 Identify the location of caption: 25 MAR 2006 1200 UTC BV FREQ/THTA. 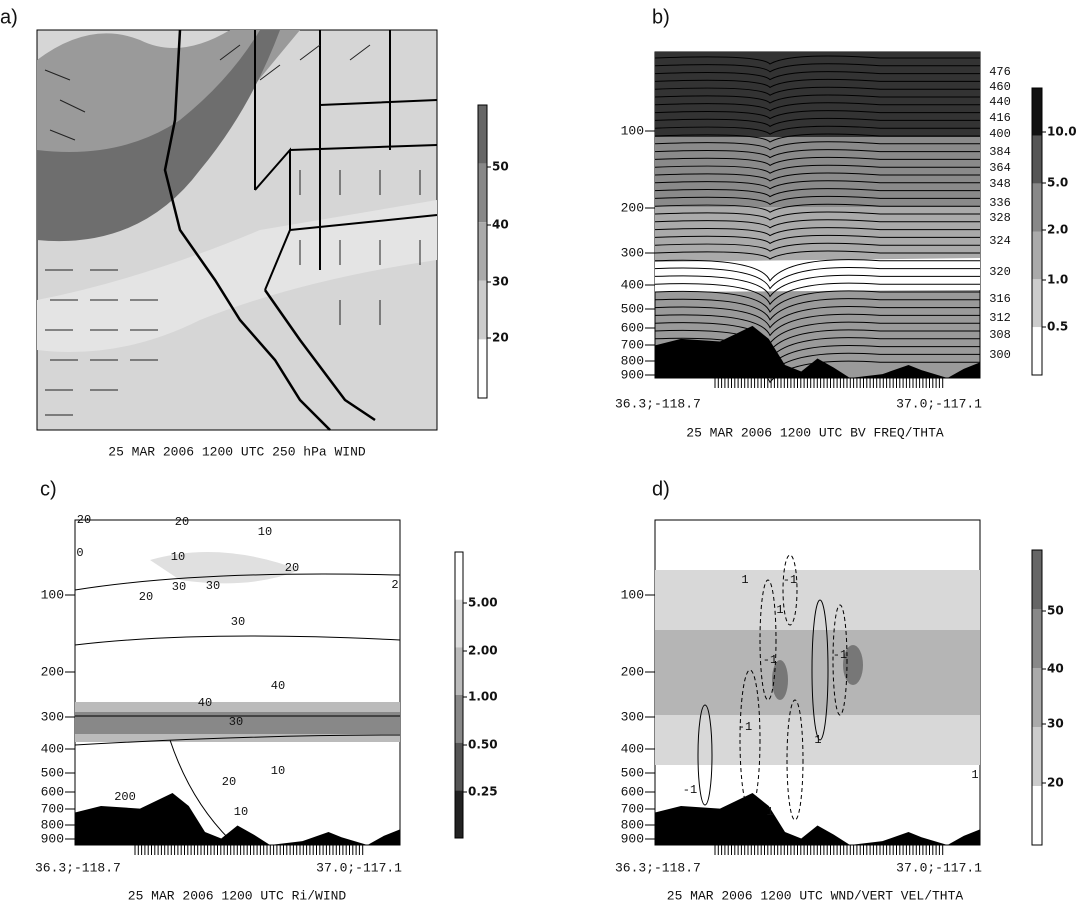
(815, 432).